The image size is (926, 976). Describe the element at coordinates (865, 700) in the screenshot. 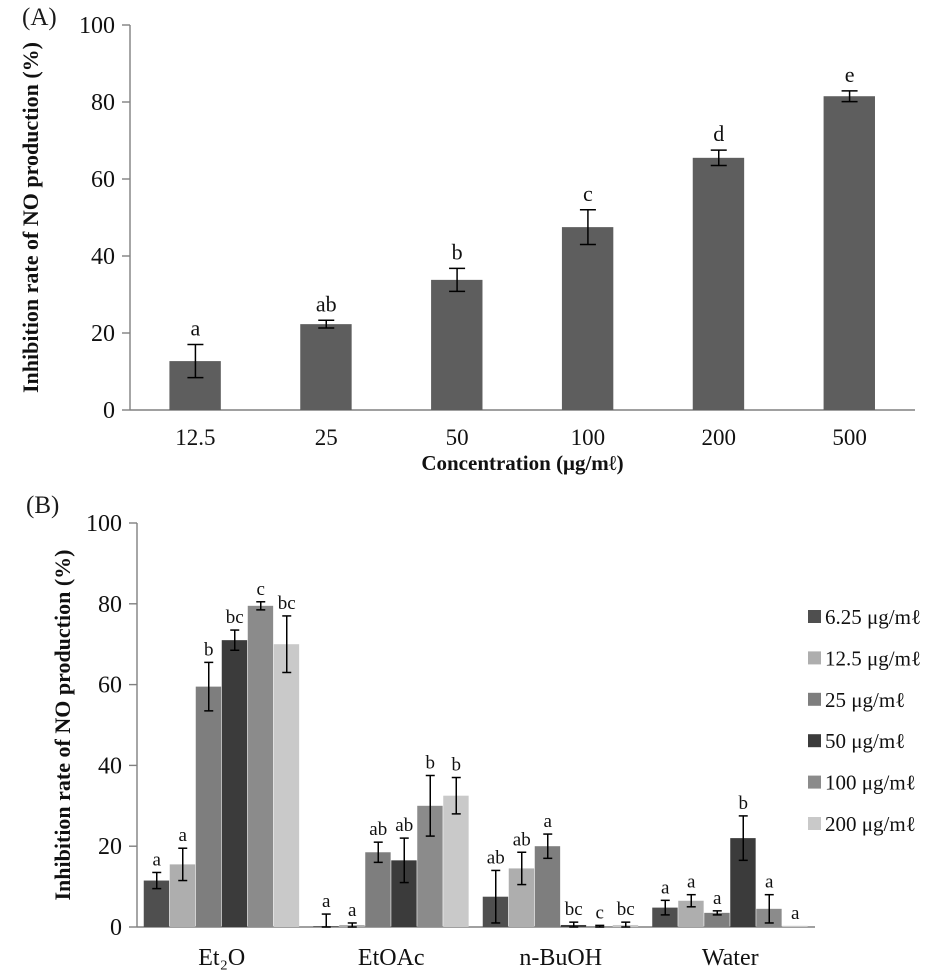

I see `legend-label: 25 μg/mℓ` at that location.